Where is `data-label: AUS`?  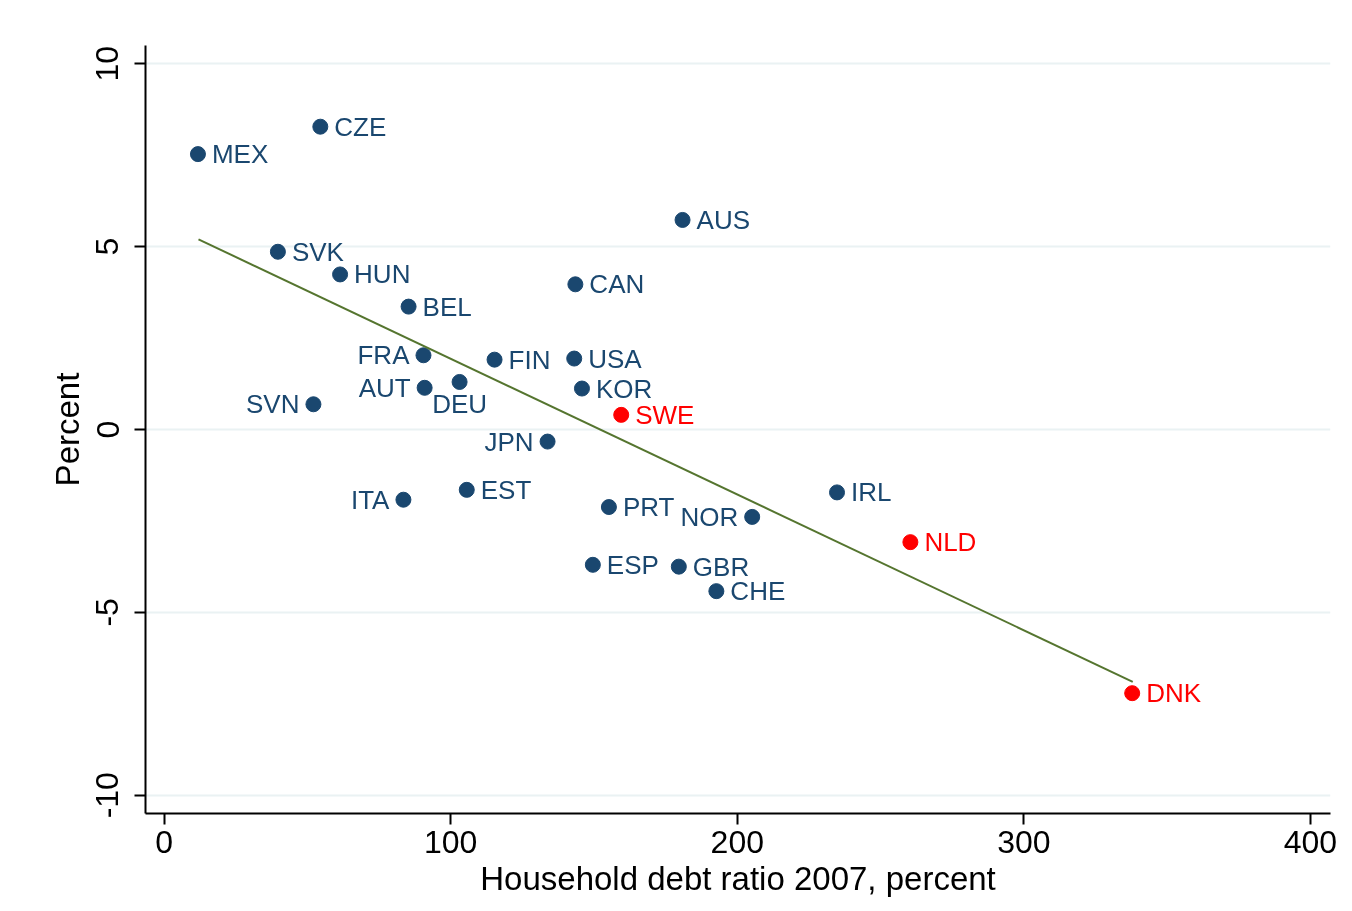 data-label: AUS is located at coordinates (723, 219).